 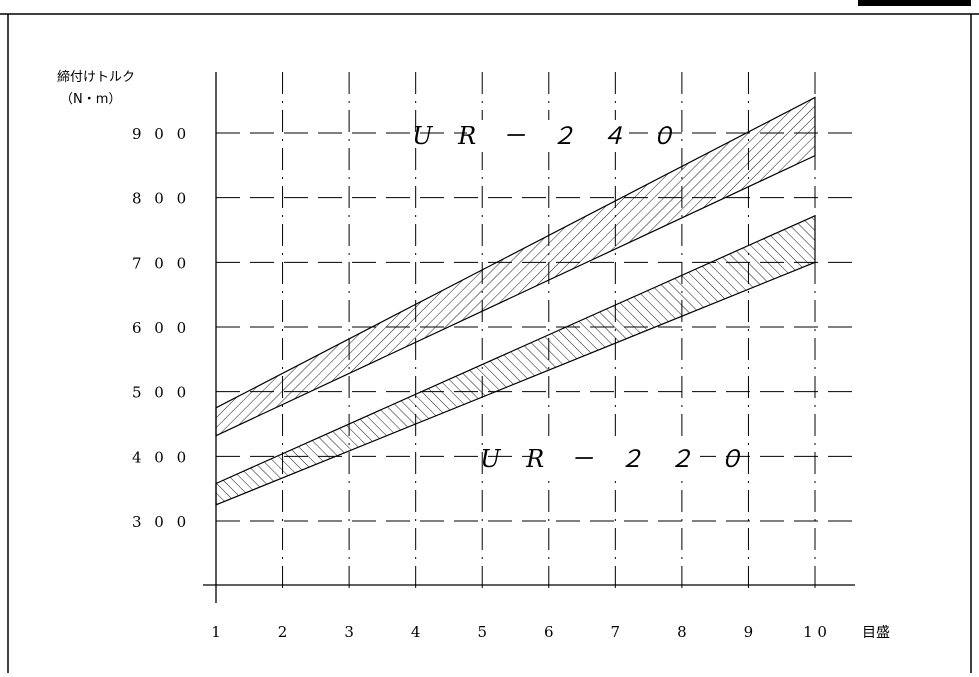 I want to click on x-tick-label-7: 7, so click(x=616, y=632).